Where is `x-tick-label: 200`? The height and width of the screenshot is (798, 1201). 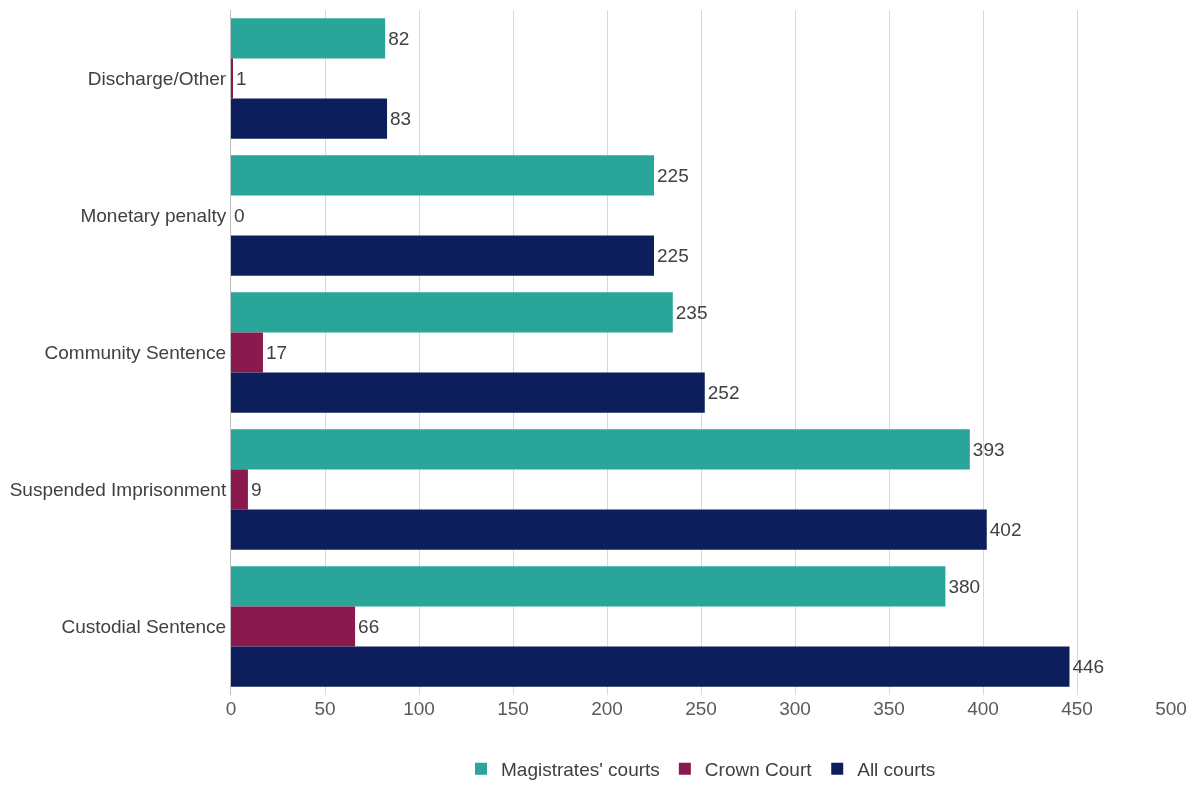 x-tick-label: 200 is located at coordinates (607, 708).